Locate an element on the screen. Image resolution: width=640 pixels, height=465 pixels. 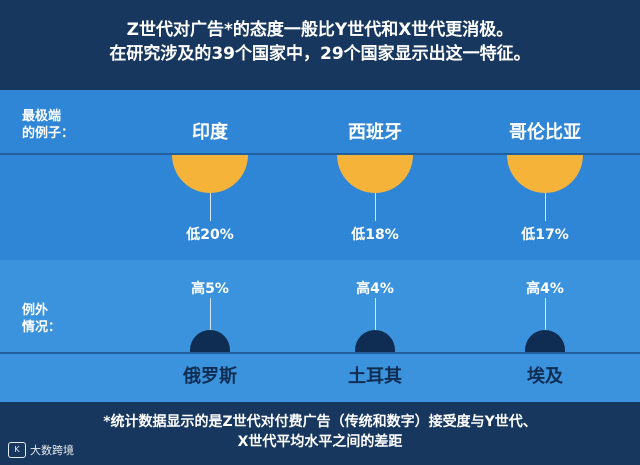
footnote-line-2: X世代平均水平之间的差距 is located at coordinates (320, 442).